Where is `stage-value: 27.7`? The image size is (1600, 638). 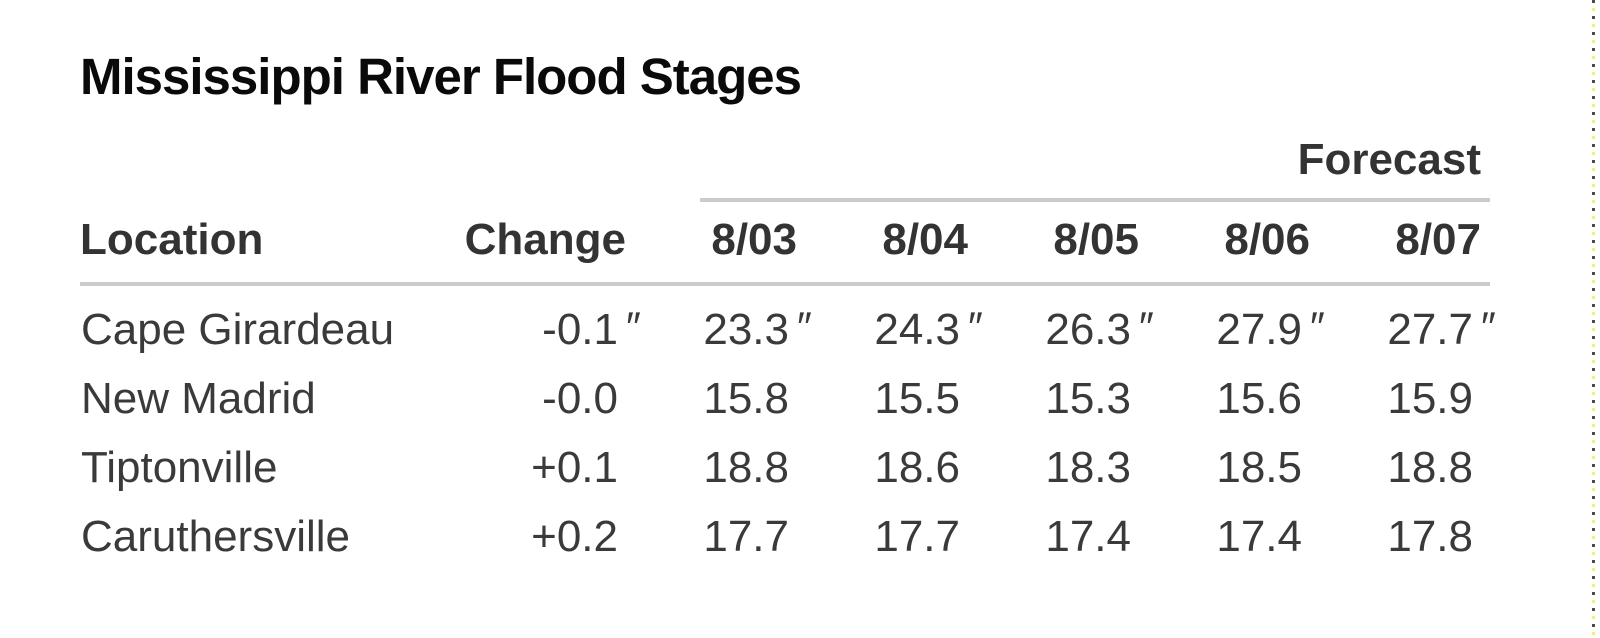
stage-value: 27.7 is located at coordinates (1430, 329).